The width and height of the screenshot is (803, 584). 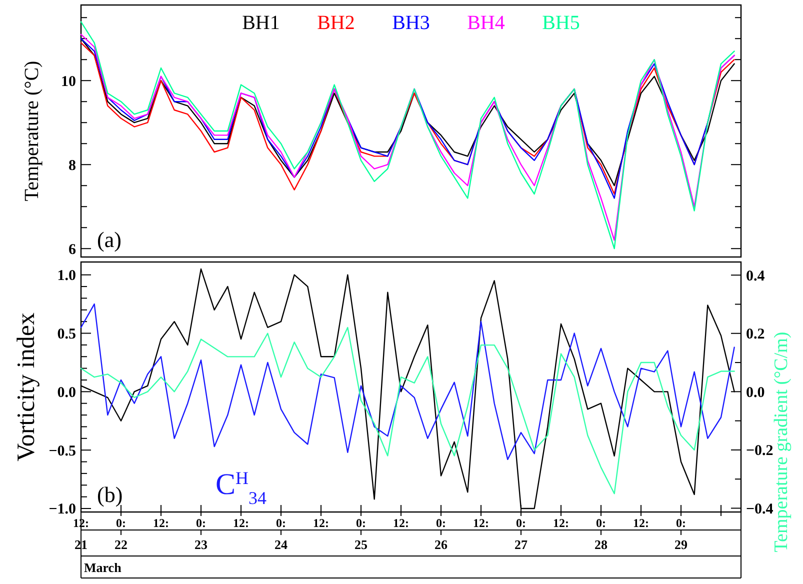 What do you see at coordinates (281, 544) in the screenshot?
I see `x2-tick-label: 24` at bounding box center [281, 544].